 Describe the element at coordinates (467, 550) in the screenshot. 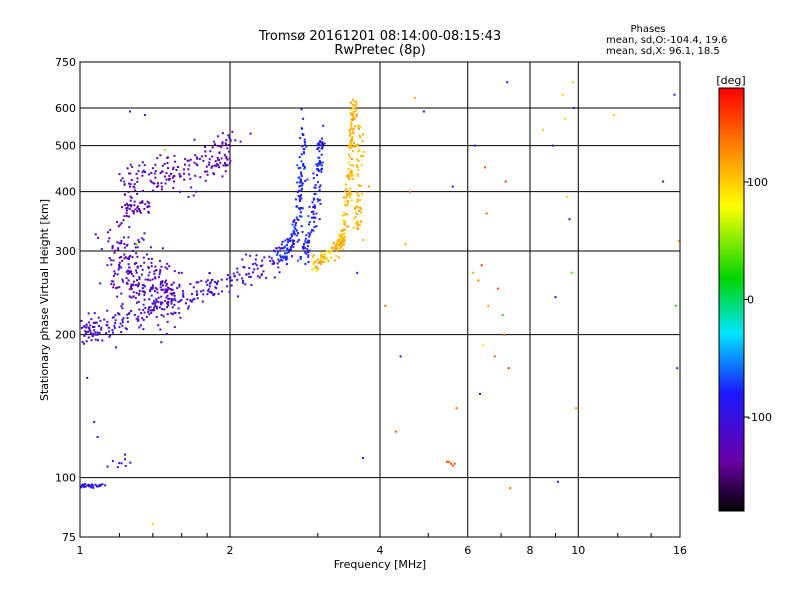

I see `x-tick-label: 6` at that location.